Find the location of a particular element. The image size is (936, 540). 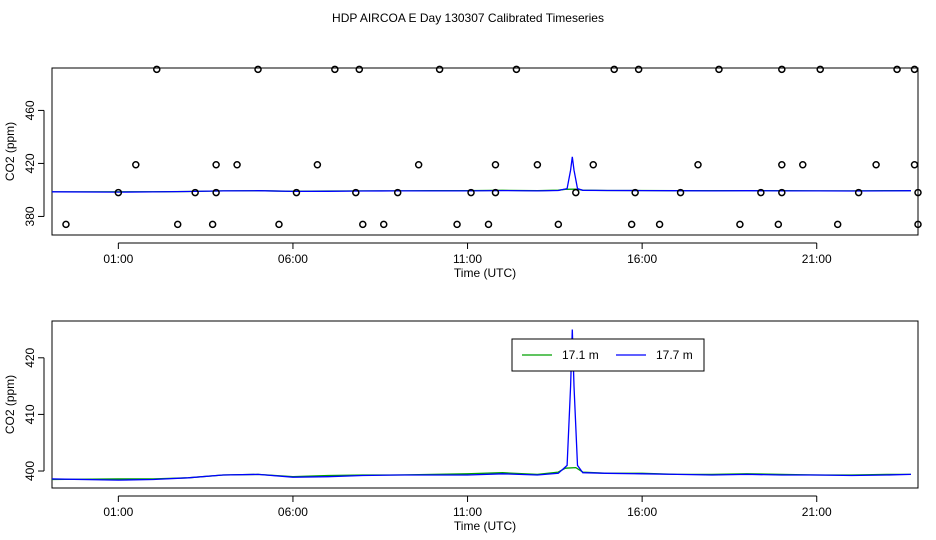

y-tick-label: 460 is located at coordinates (30, 110).